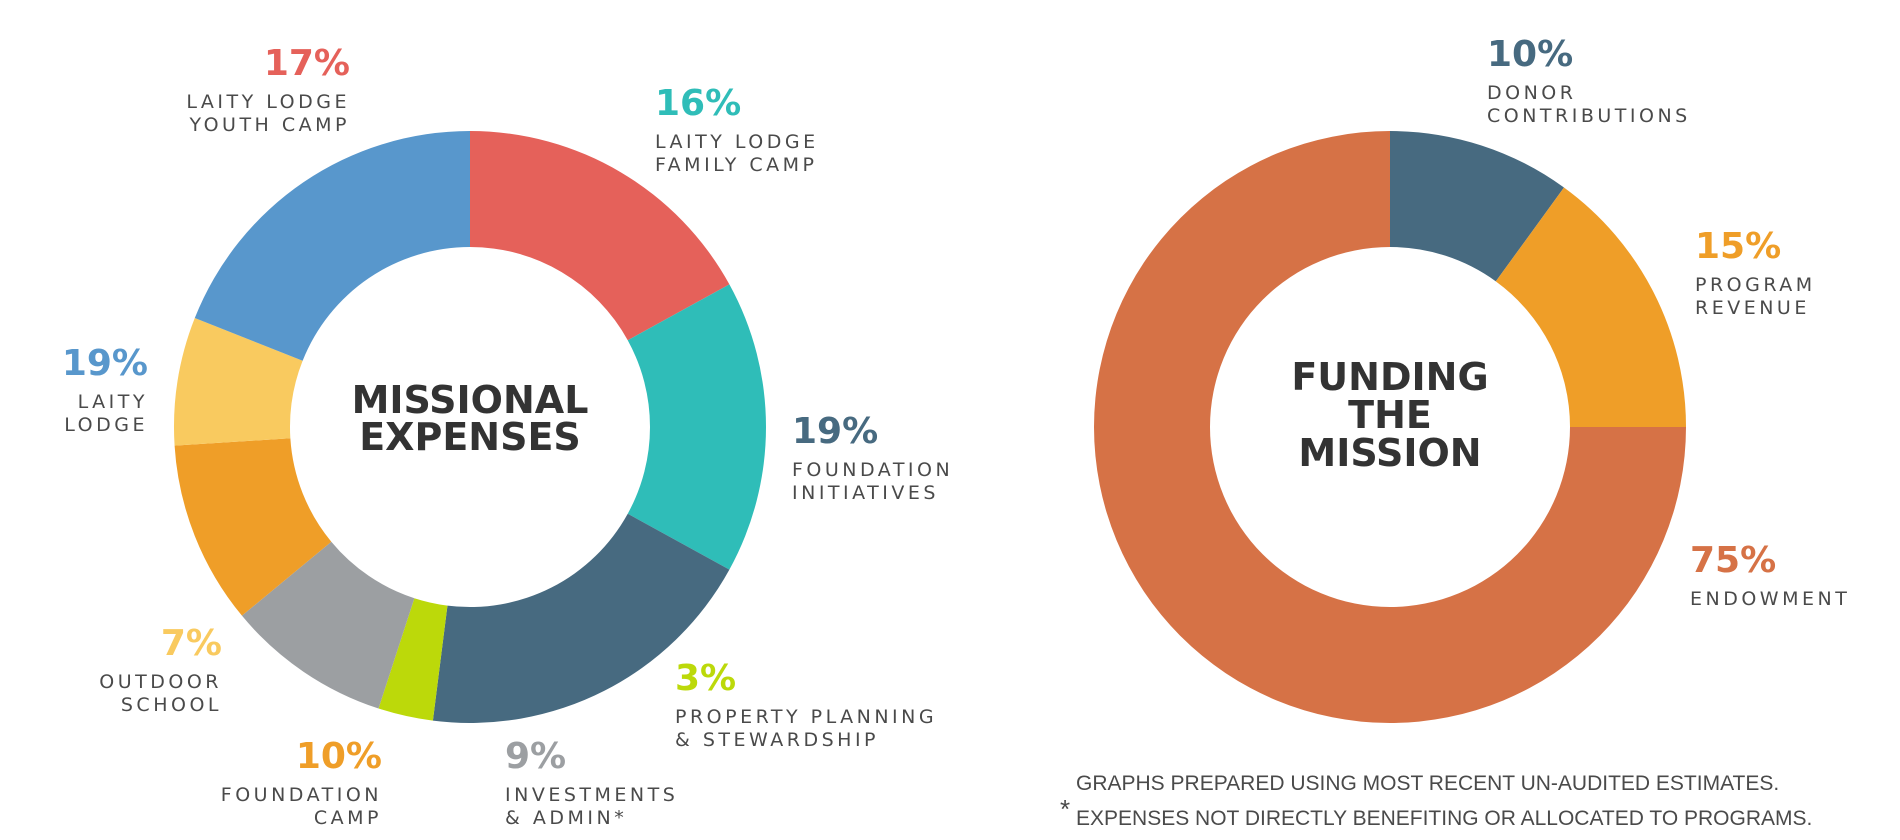 This screenshot has height=840, width=1900. Describe the element at coordinates (591, 806) in the screenshot. I see `category-label-investments-admin: INVESTMENTS & ADMIN*` at that location.